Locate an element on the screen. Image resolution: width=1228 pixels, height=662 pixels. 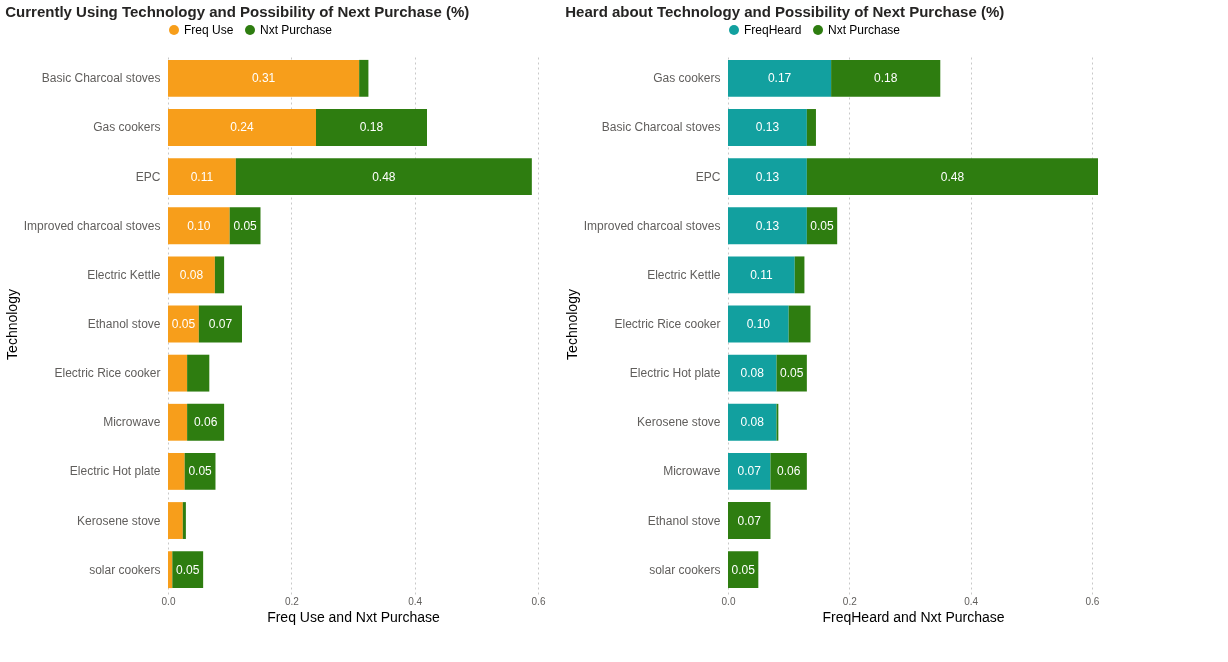
data-label: 0.17 is located at coordinates (779, 78).